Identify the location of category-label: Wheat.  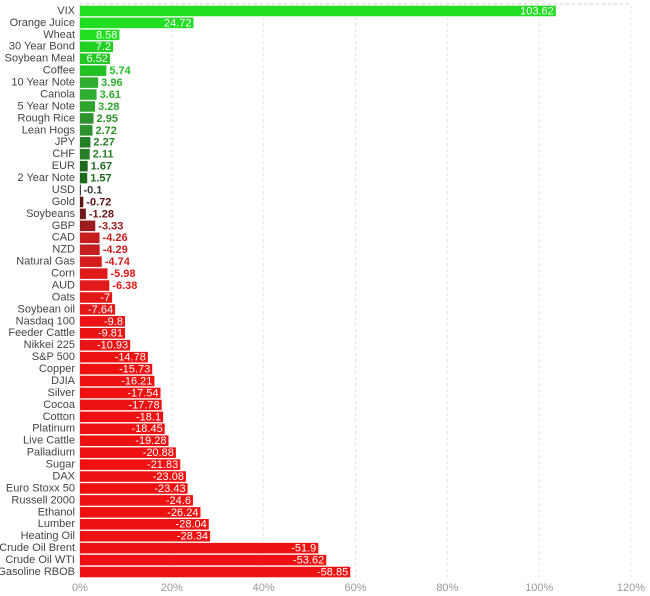
(59, 35).